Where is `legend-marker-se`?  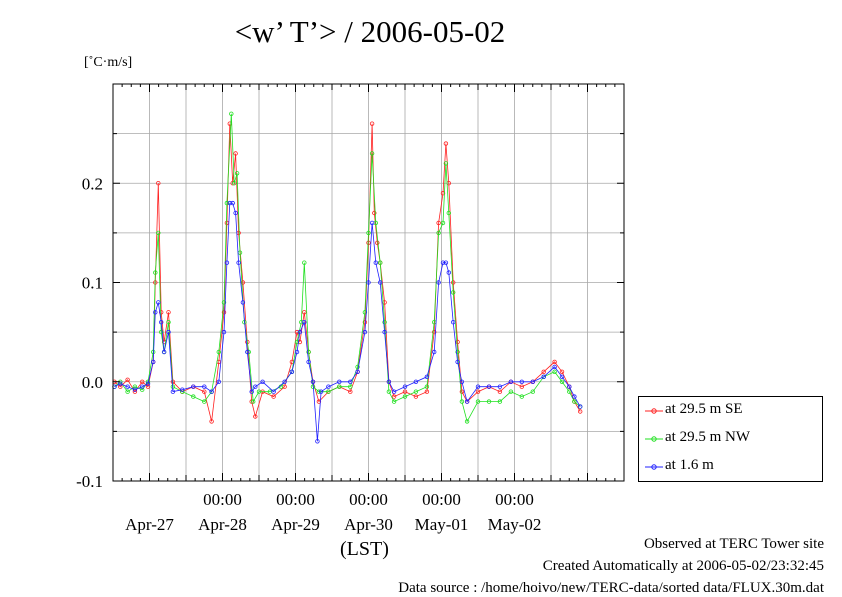
legend-marker-se is located at coordinates (654, 411).